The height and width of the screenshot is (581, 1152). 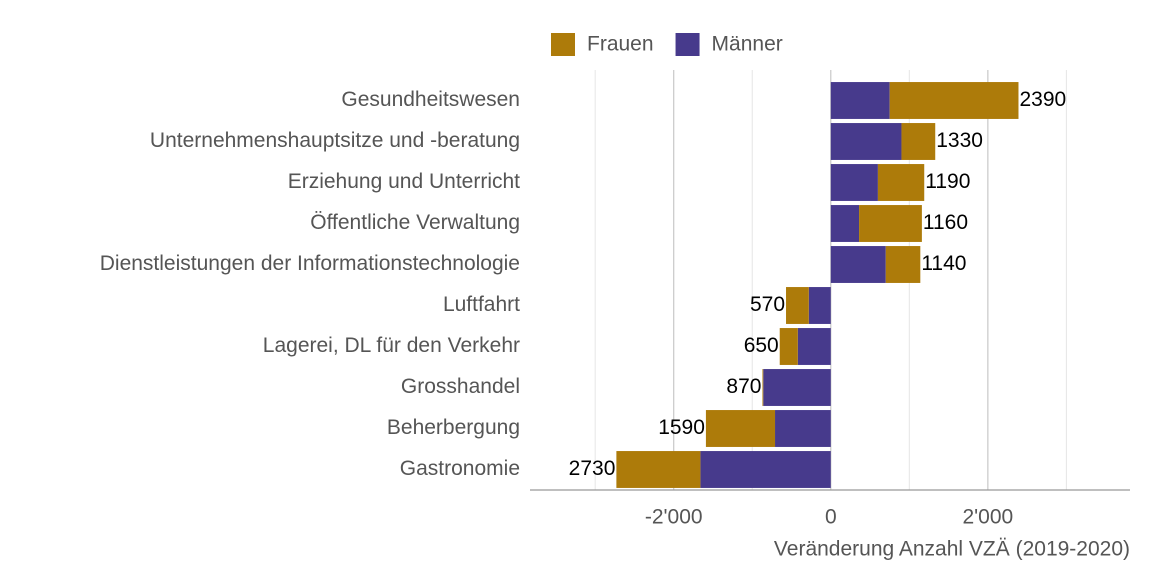 I want to click on x-axis-title: Veränderung Anzahl VZÄ (2019-2020), so click(x=952, y=549).